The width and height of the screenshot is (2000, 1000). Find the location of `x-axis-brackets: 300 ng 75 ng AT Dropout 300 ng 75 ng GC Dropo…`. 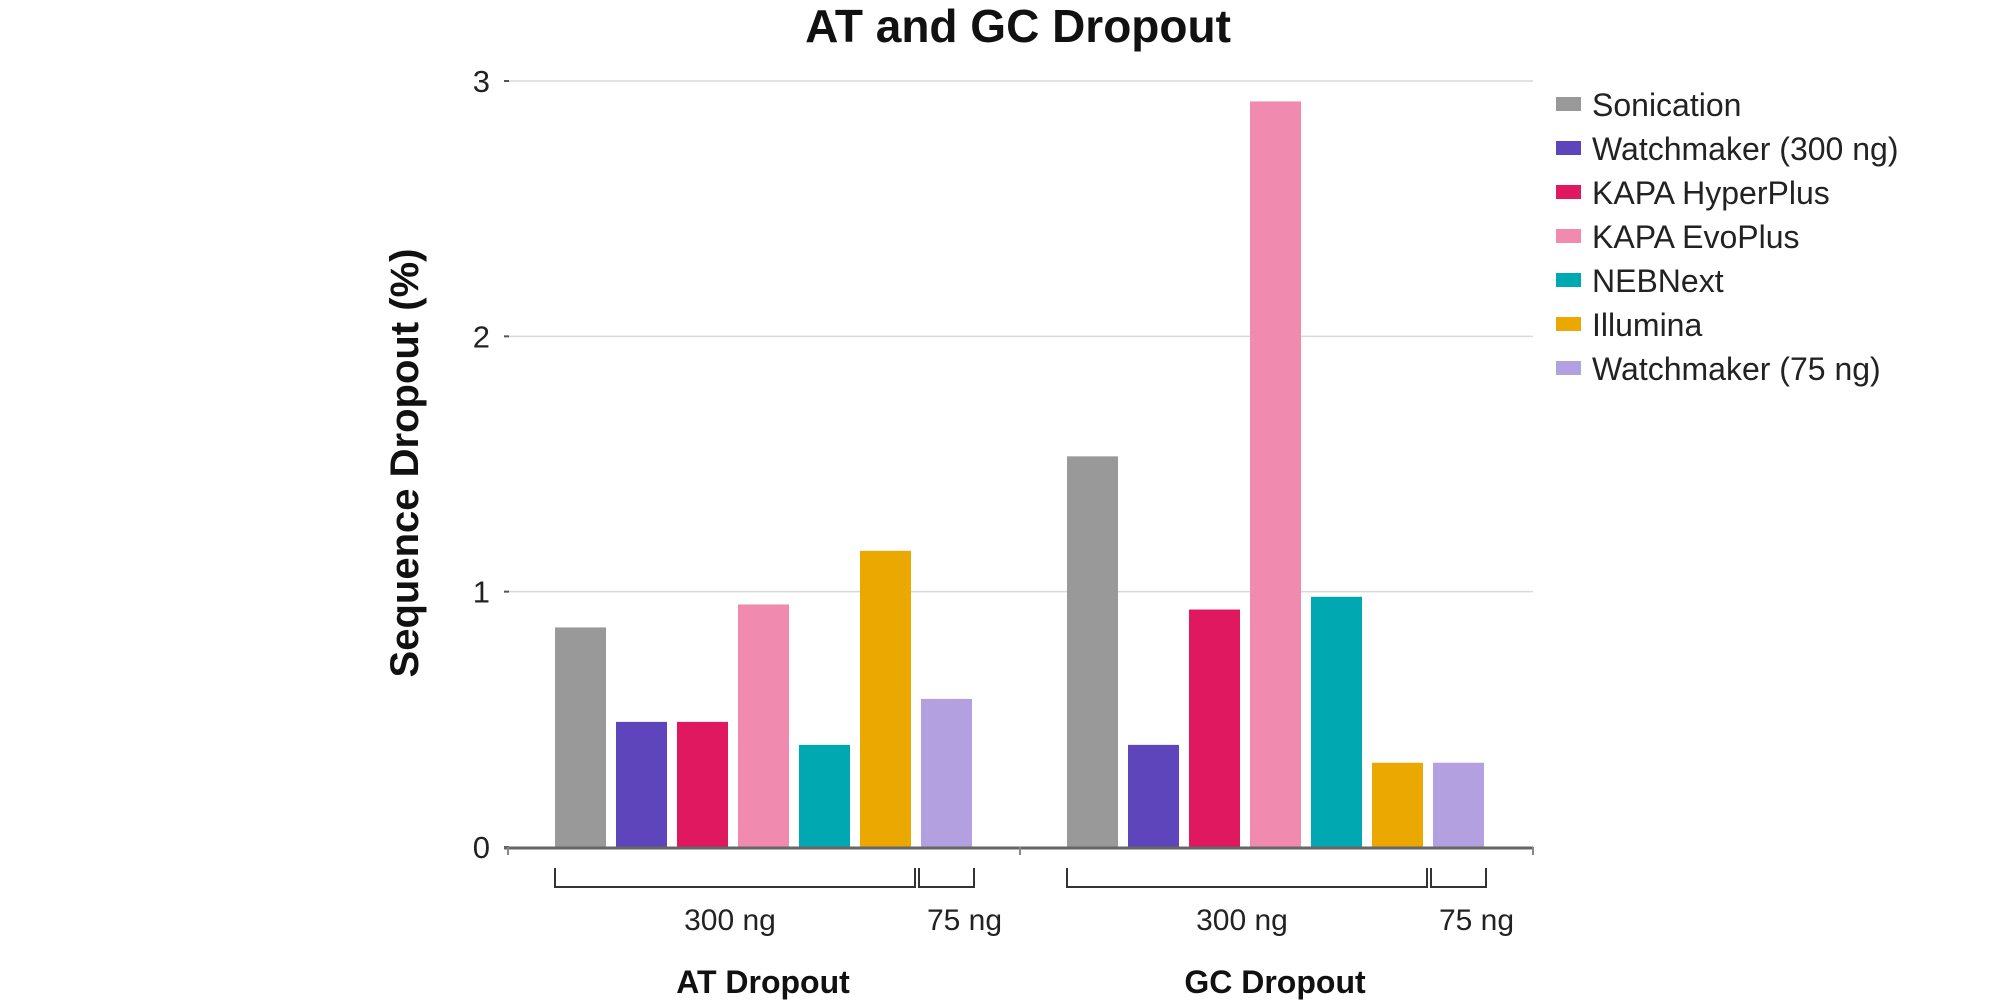

x-axis-brackets: 300 ng 75 ng AT Dropout 300 ng 75 ng GC Dropo… is located at coordinates (1034, 934).